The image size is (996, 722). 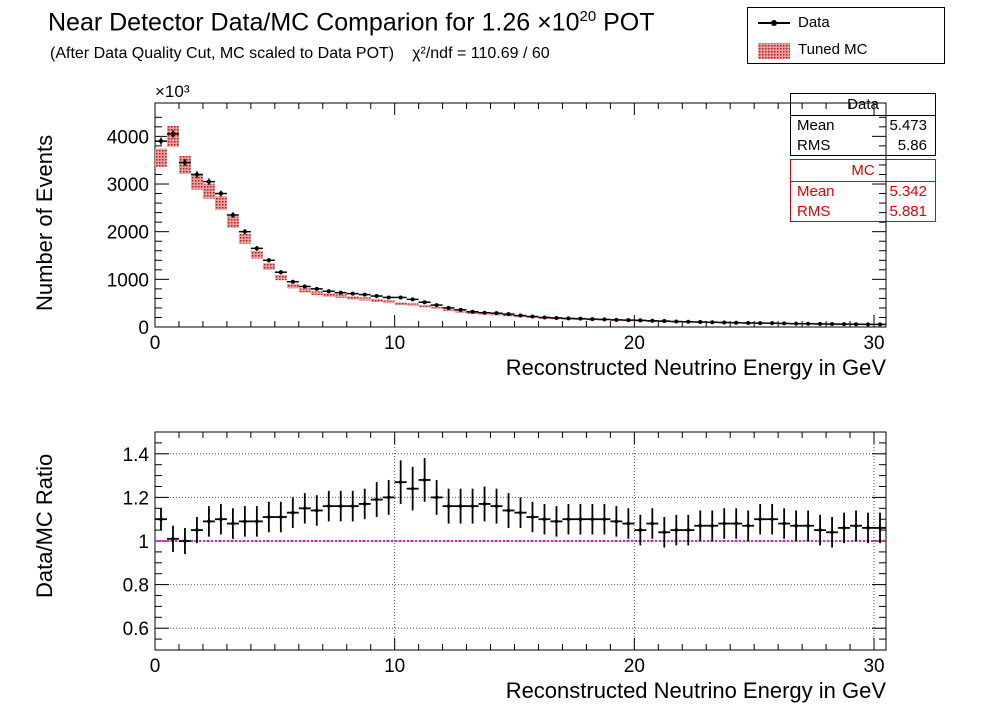 What do you see at coordinates (136, 629) in the screenshot?
I see `ratio-y-tick-label: 0.6` at bounding box center [136, 629].